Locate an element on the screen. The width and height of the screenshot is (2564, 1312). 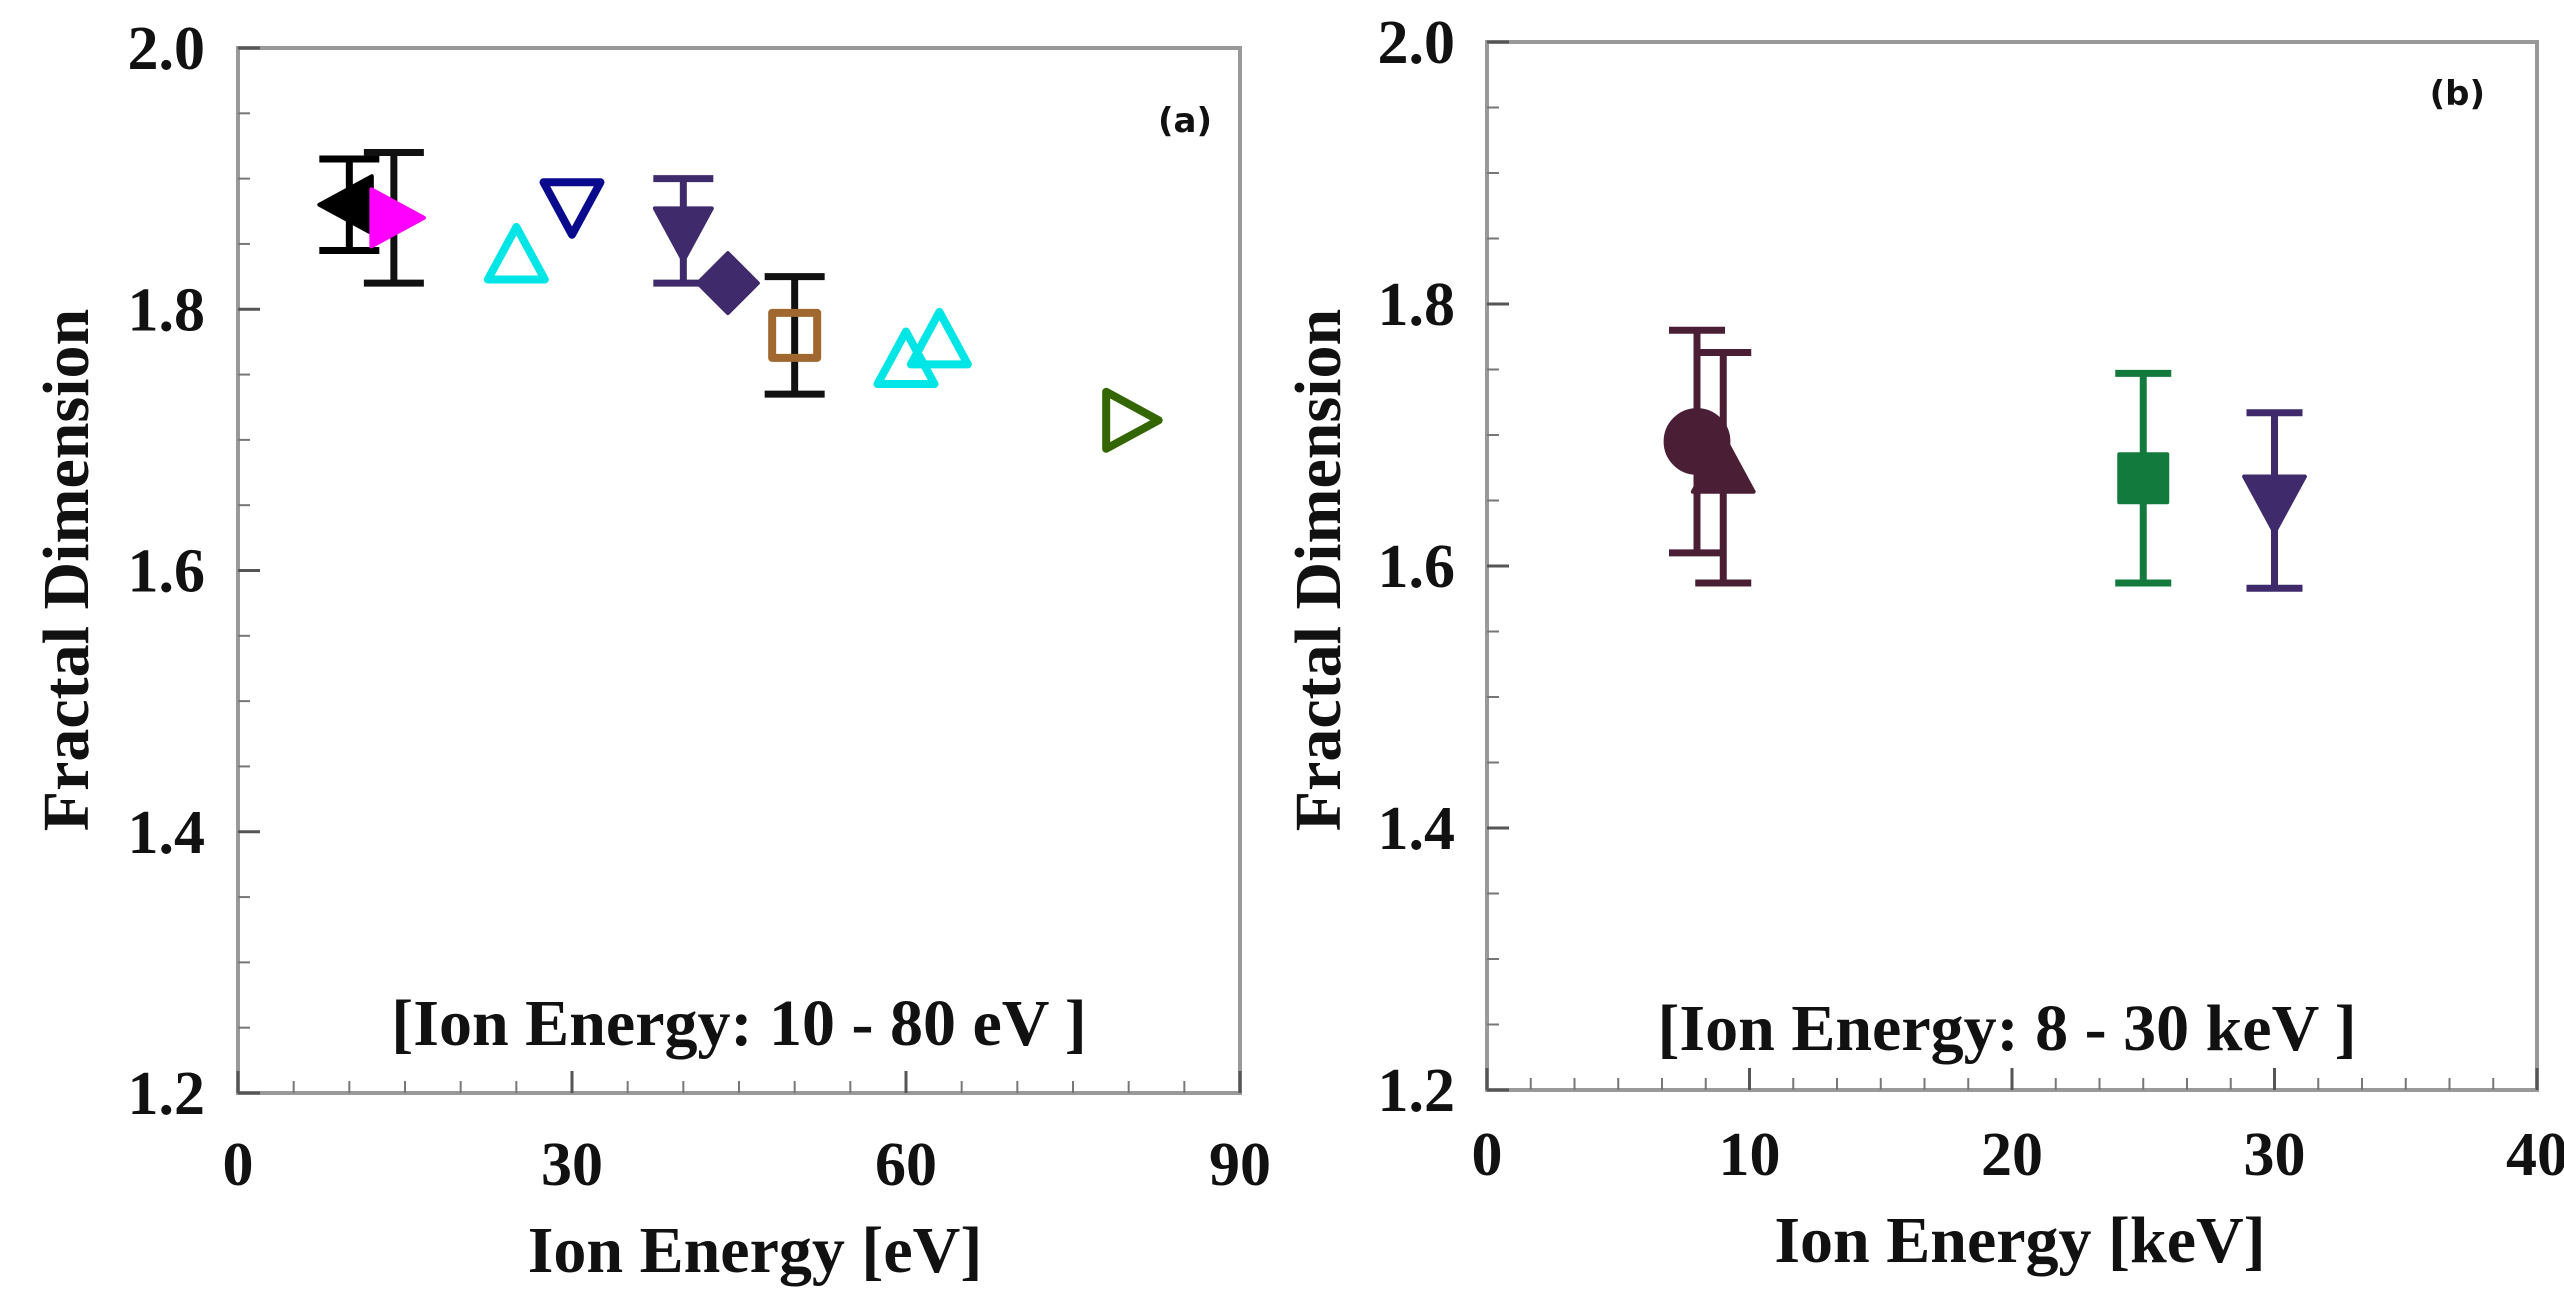
data-point-diamond is located at coordinates (727, 283).